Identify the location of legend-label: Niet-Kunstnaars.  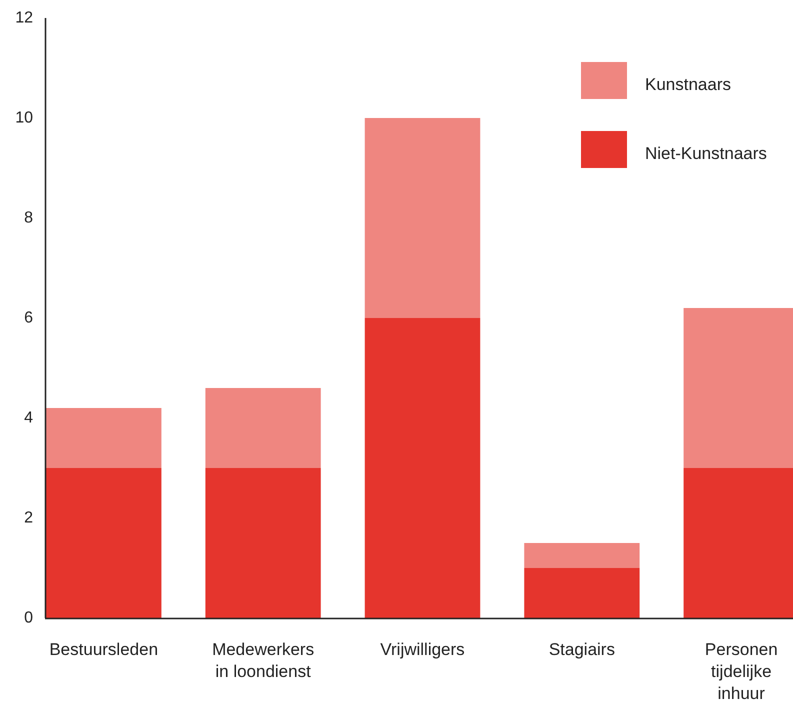
(706, 153).